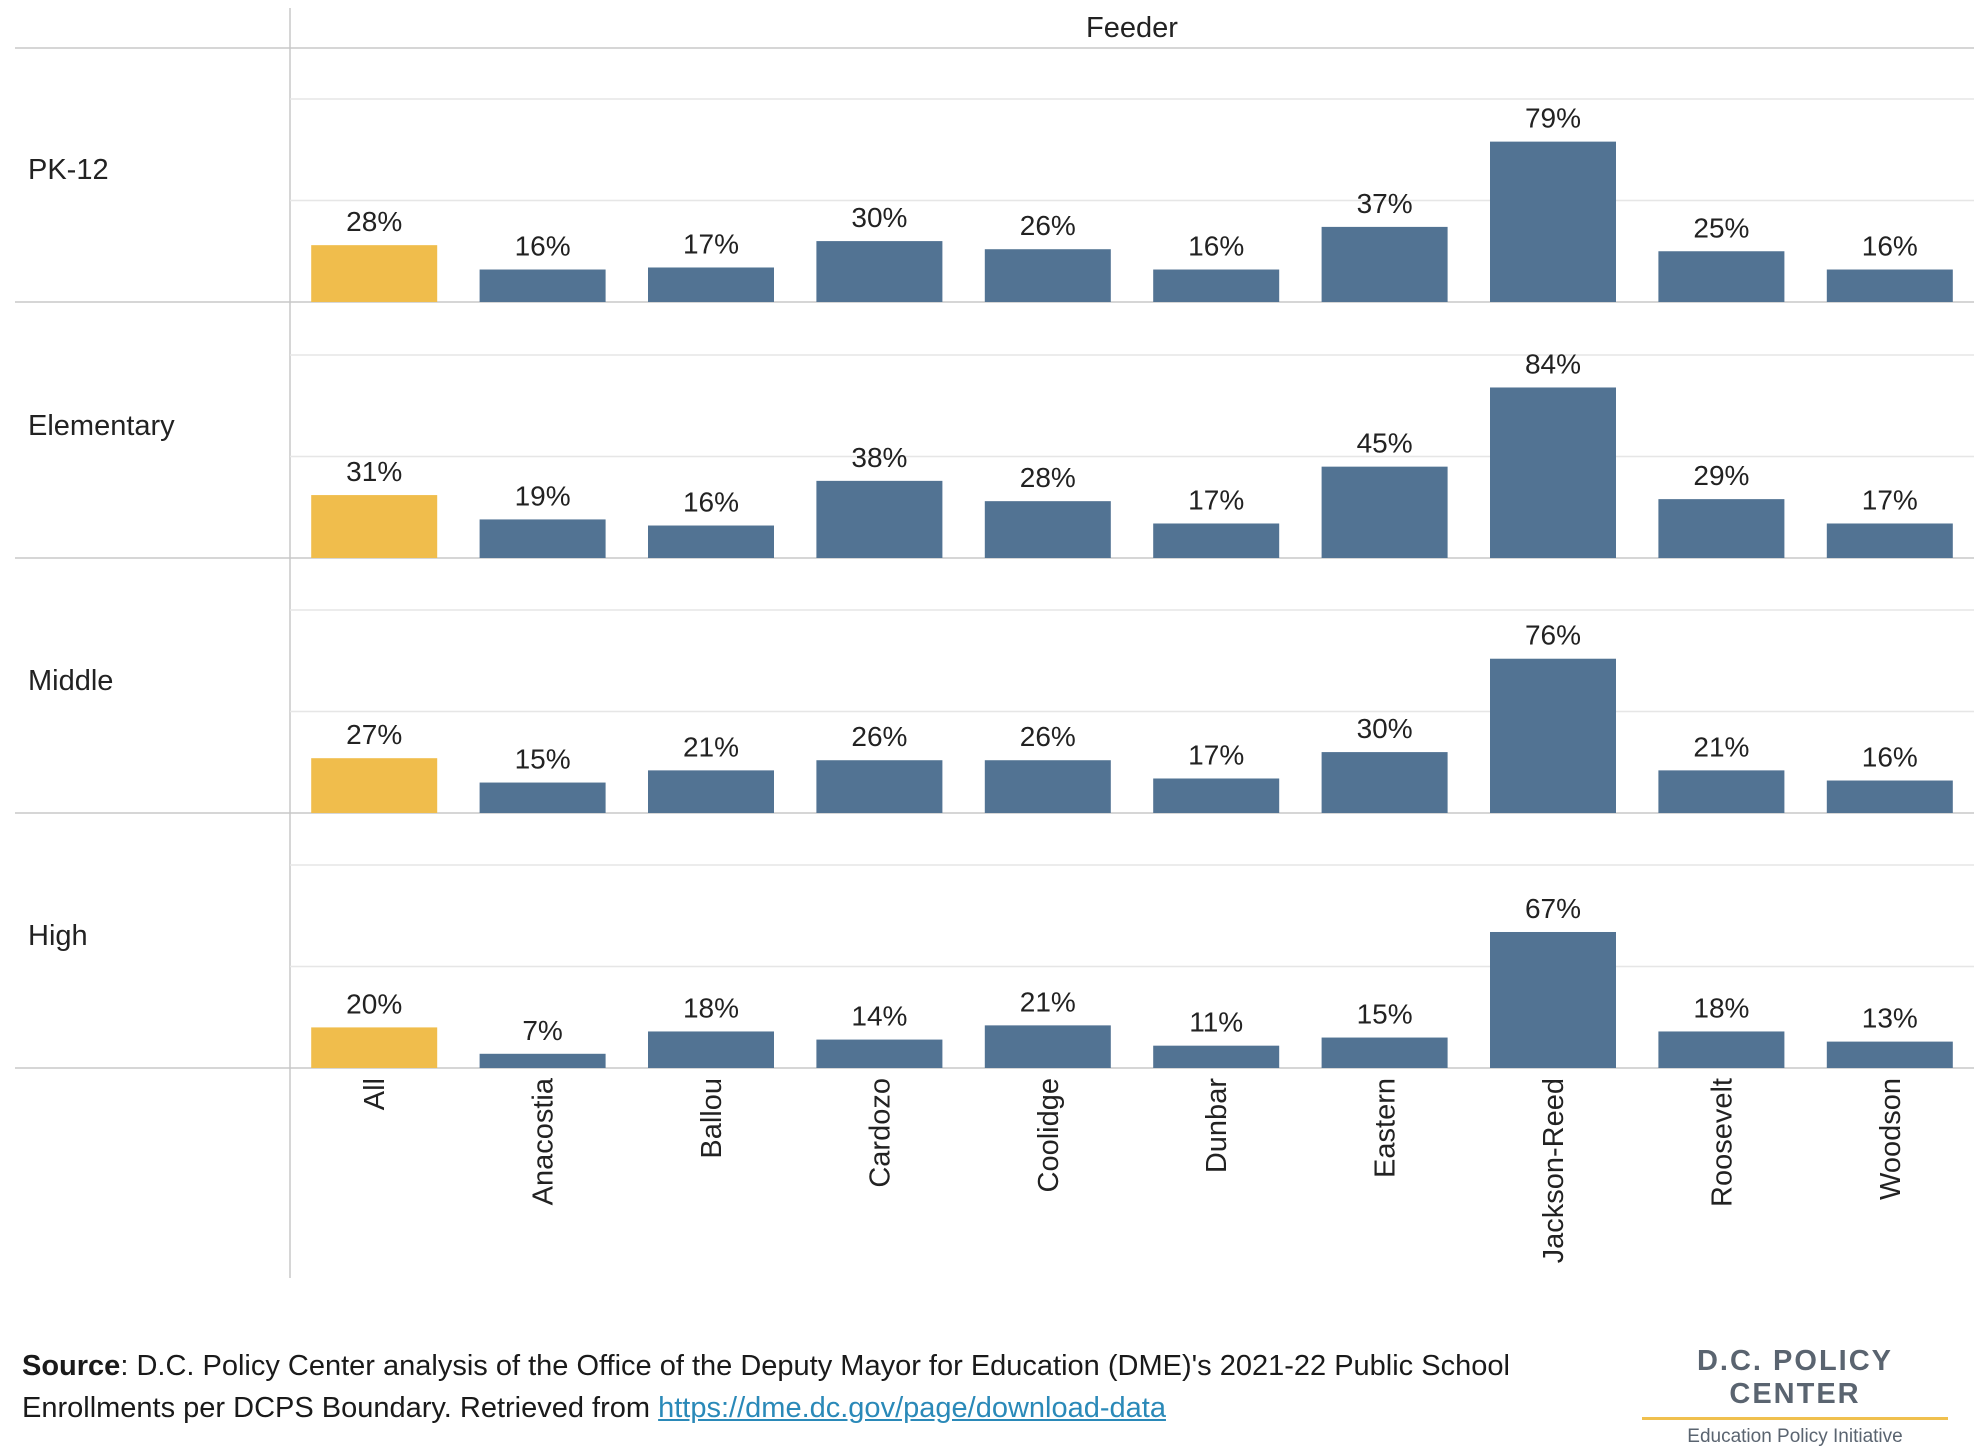 The height and width of the screenshot is (1448, 1984). What do you see at coordinates (1721, 528) in the screenshot?
I see `bar-elementary-roosevelt` at bounding box center [1721, 528].